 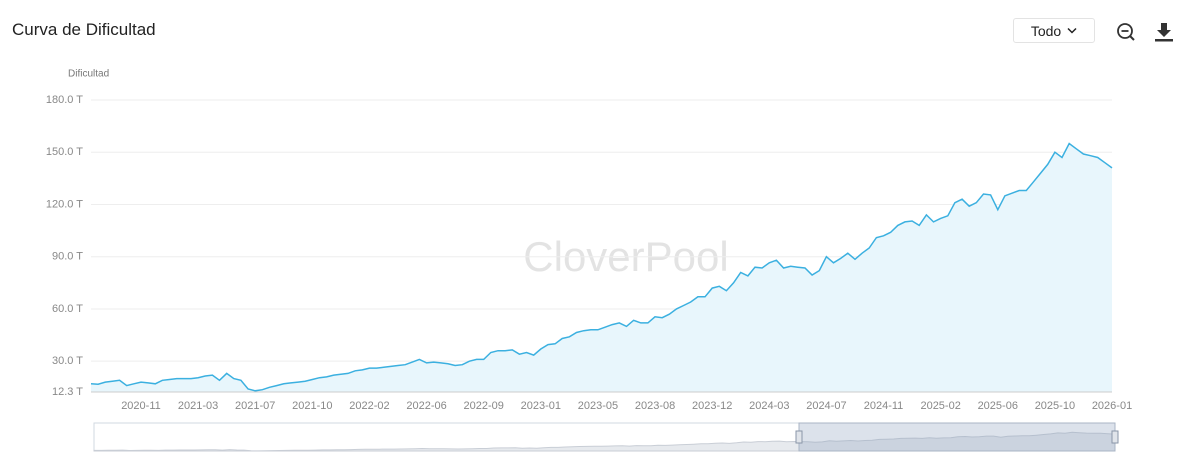 What do you see at coordinates (1046, 30) in the screenshot?
I see `range-label: Todo` at bounding box center [1046, 30].